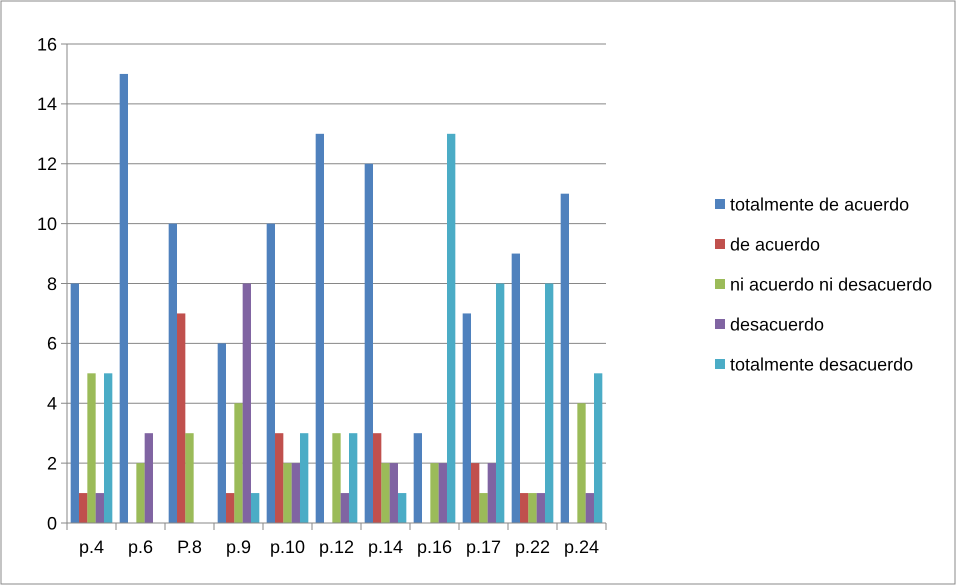  I want to click on y-tick-label: 10, so click(46, 224).